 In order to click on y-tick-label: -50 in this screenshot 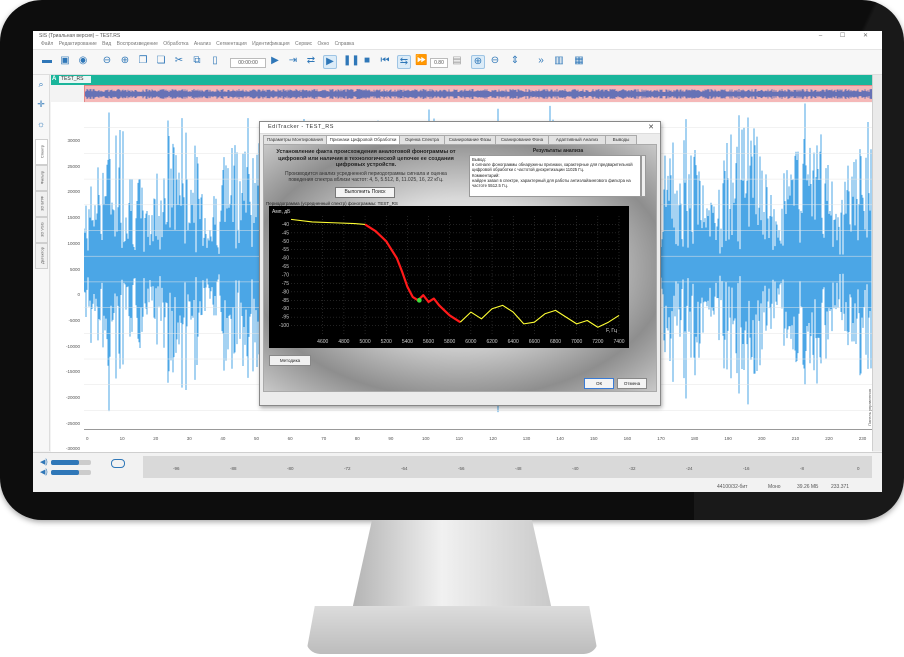, I will do `click(285, 242)`.